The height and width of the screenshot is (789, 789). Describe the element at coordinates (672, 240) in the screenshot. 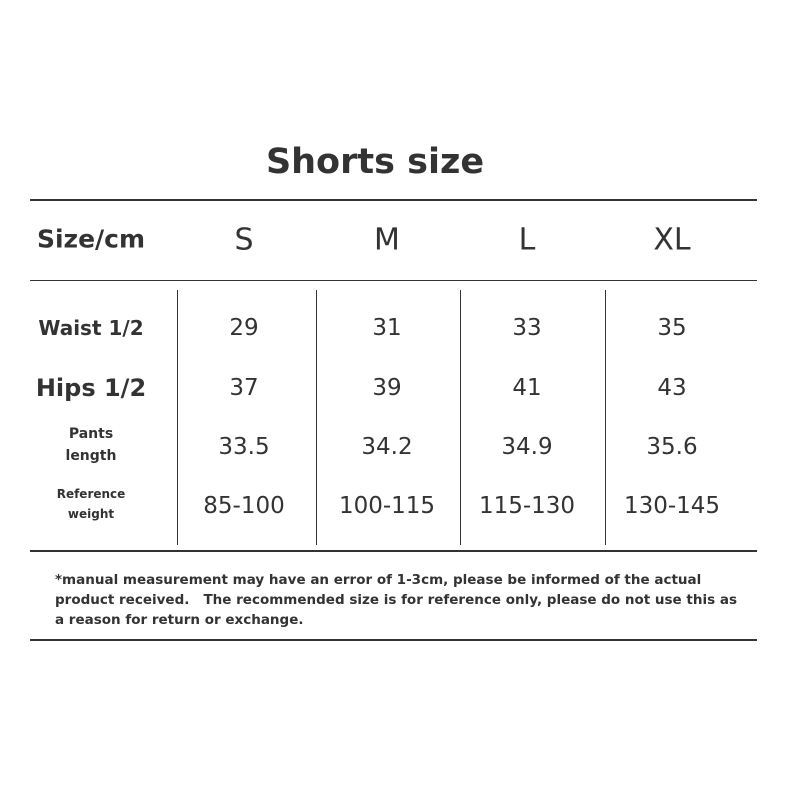

I see `size-header: XL` at that location.